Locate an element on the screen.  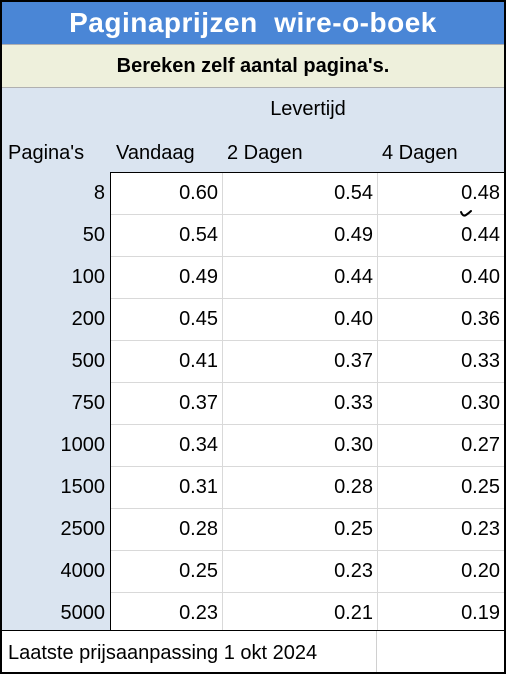
pages-column: 8 50 100 200 500 750 1000 1500 2500 4000 5000 is located at coordinates (56, 401).